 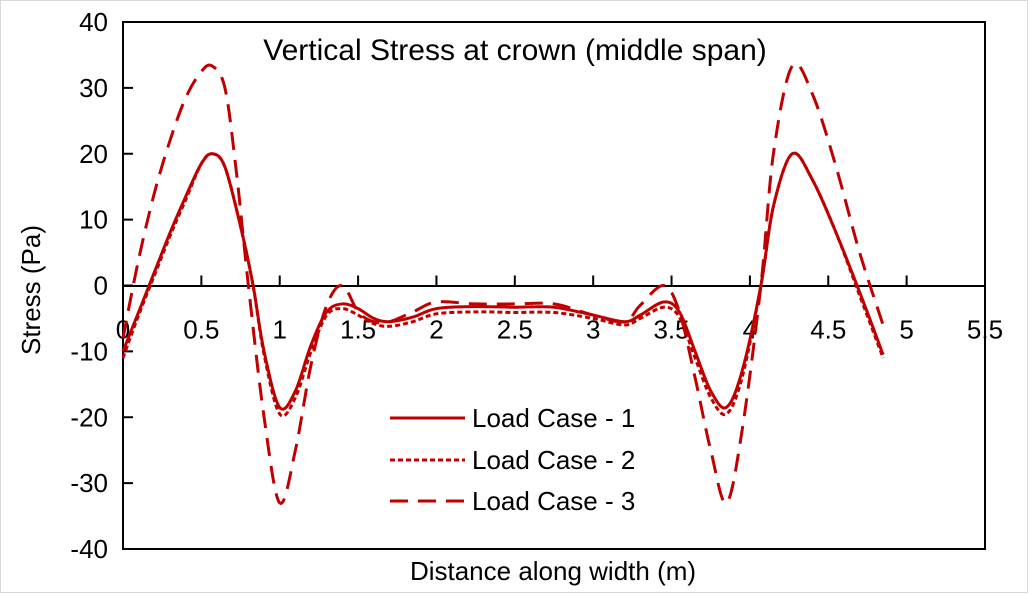 I want to click on legend-item-load-case-1: Load Case - 1, so click(x=512, y=418).